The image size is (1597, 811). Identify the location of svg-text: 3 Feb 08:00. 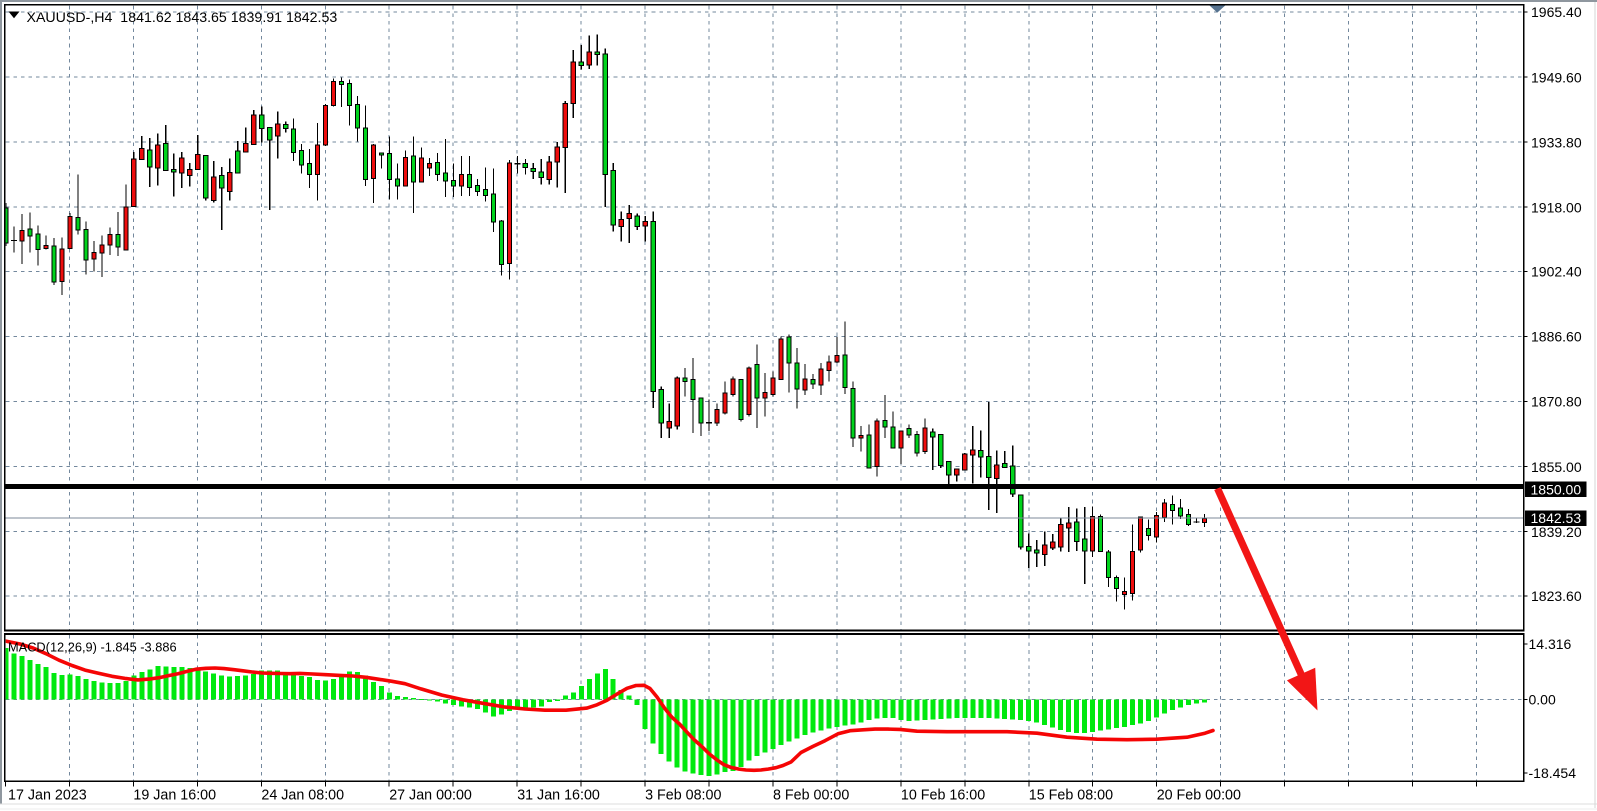
(683, 796).